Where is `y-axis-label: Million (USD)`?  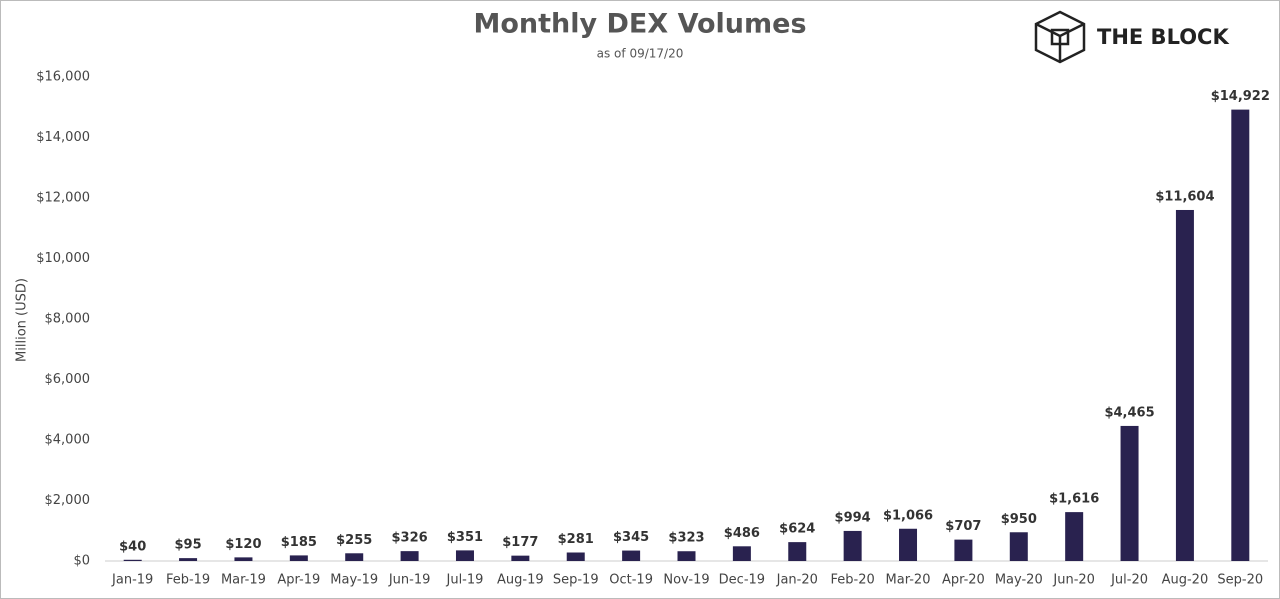 y-axis-label: Million (USD) is located at coordinates (22, 320).